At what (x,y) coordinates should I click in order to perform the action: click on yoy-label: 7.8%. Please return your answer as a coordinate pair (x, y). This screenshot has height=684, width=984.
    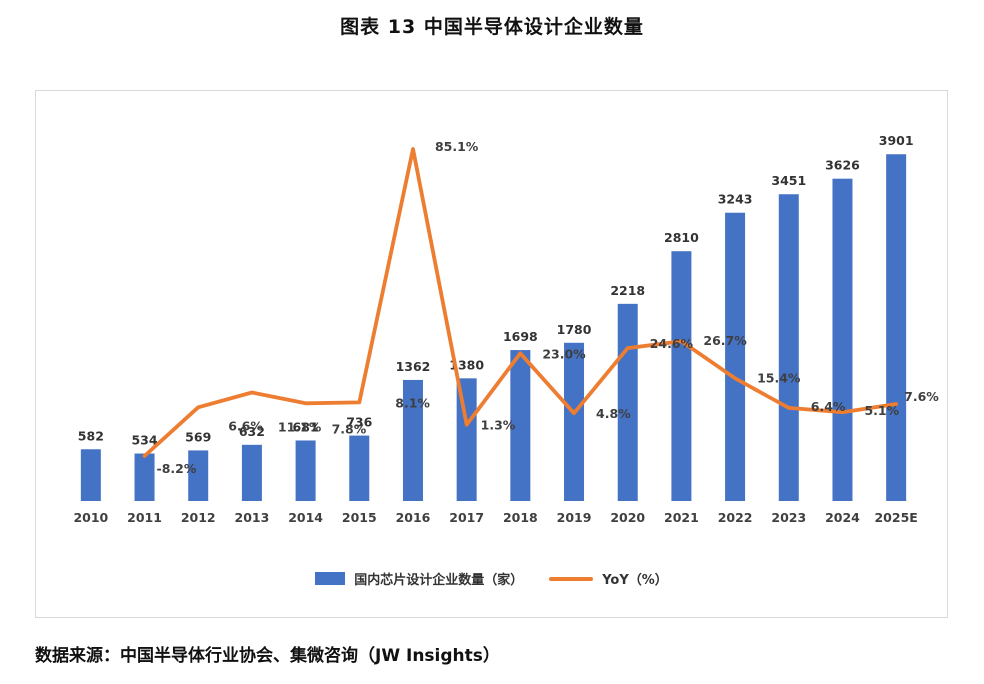
    Looking at the image, I should click on (349, 428).